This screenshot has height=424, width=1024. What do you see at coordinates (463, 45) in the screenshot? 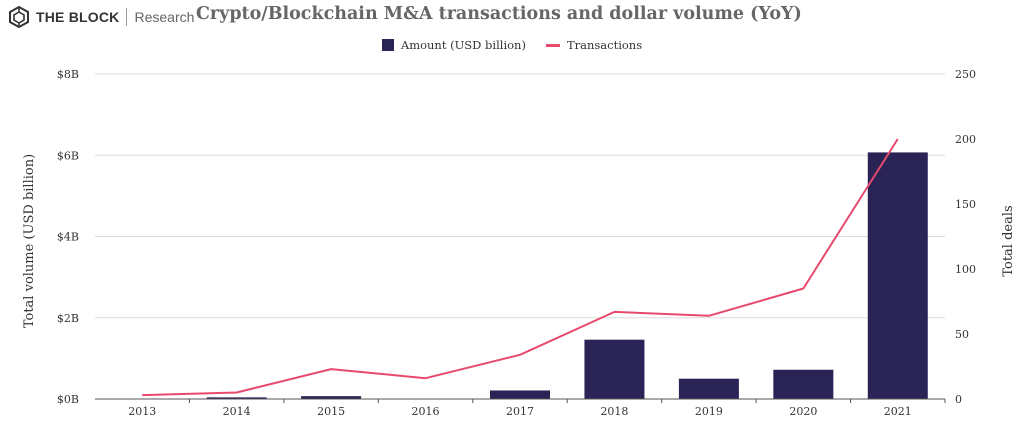
I see `legend-label-amount: Amount (USD billion)` at bounding box center [463, 45].